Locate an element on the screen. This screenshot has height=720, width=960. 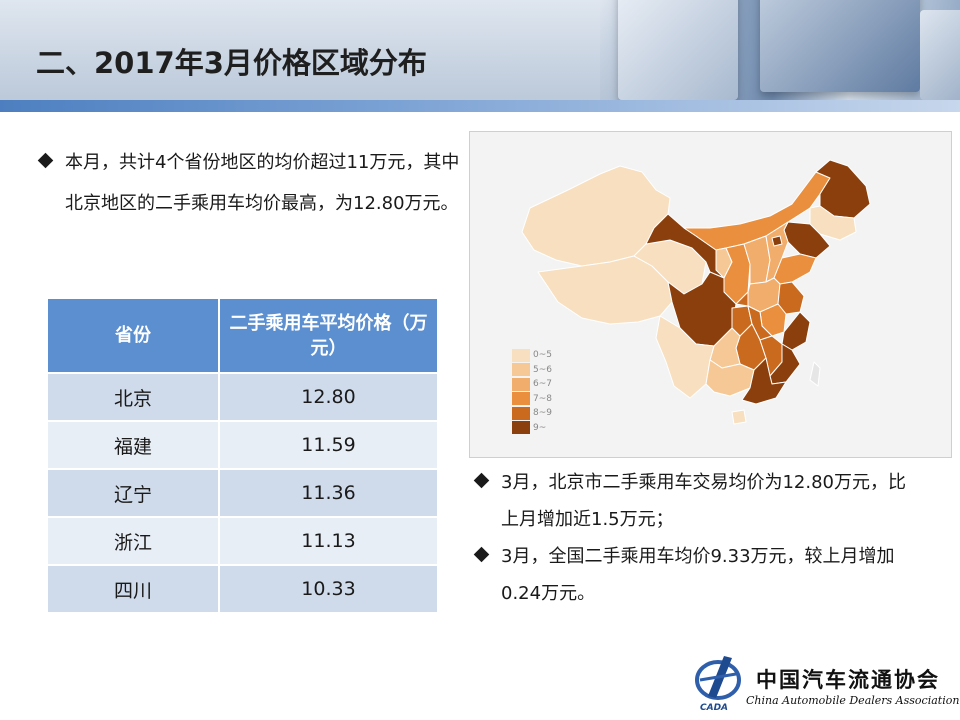
list-item: 3月，全国二手乘用车均价9.33万元，较上月增加0.24万元。 is located at coordinates (692, 575).